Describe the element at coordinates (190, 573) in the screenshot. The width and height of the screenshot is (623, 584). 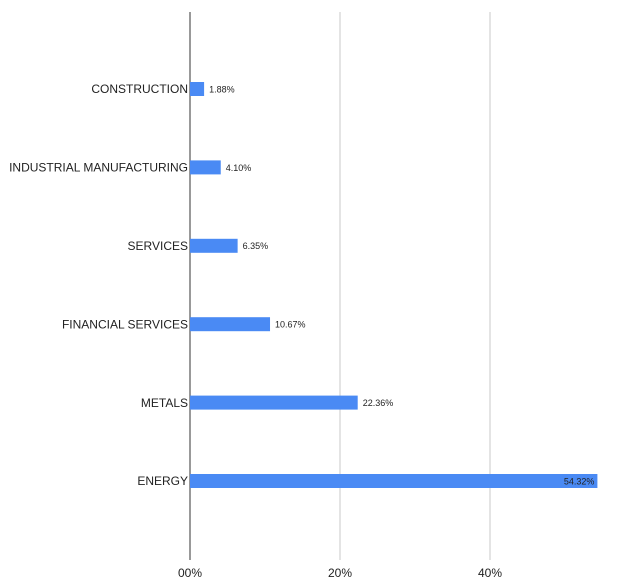
I see `x-tick-label: 00%` at that location.